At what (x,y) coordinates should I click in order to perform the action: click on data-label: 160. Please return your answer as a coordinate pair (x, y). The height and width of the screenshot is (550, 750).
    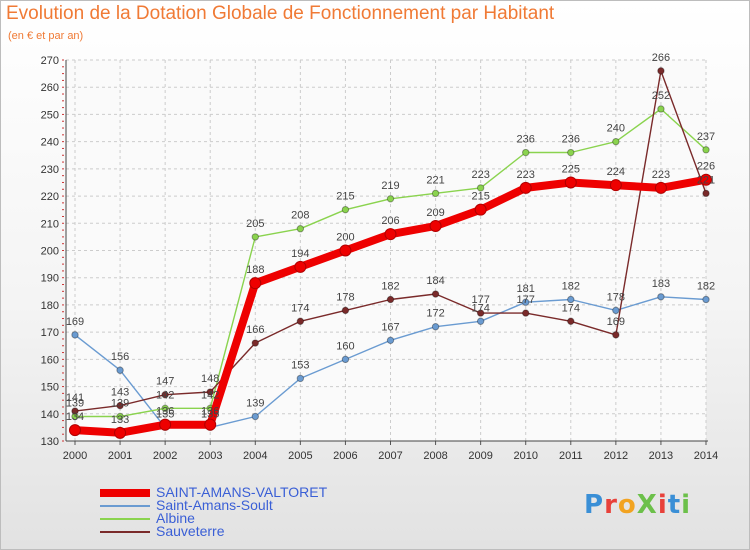
    Looking at the image, I should click on (345, 346).